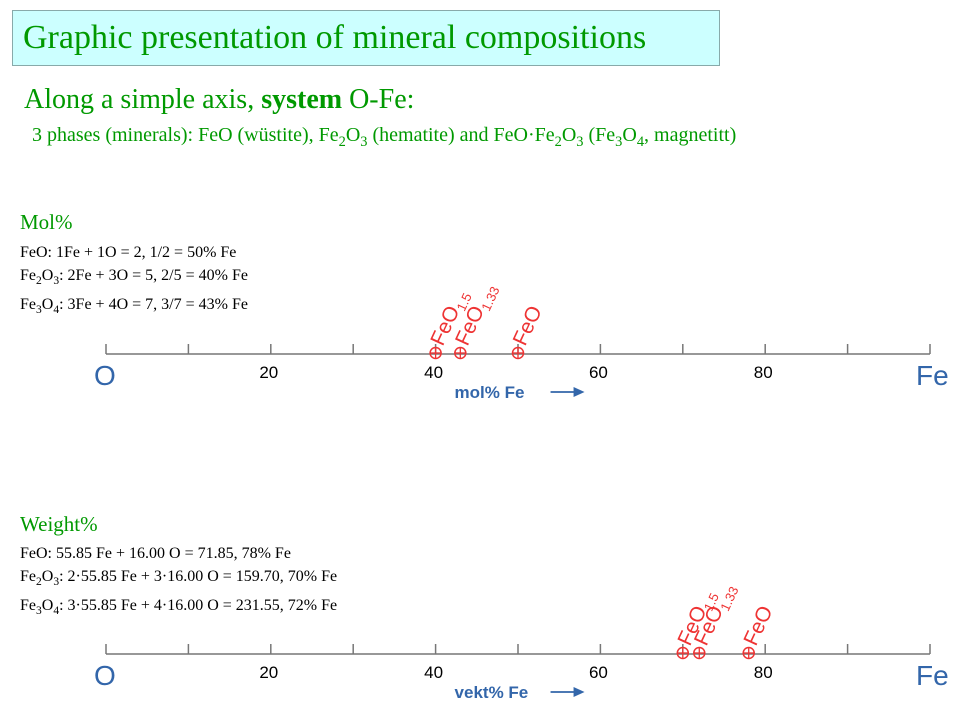 The image size is (960, 720). I want to click on mol-marker-label-3: FeO, so click(528, 325).